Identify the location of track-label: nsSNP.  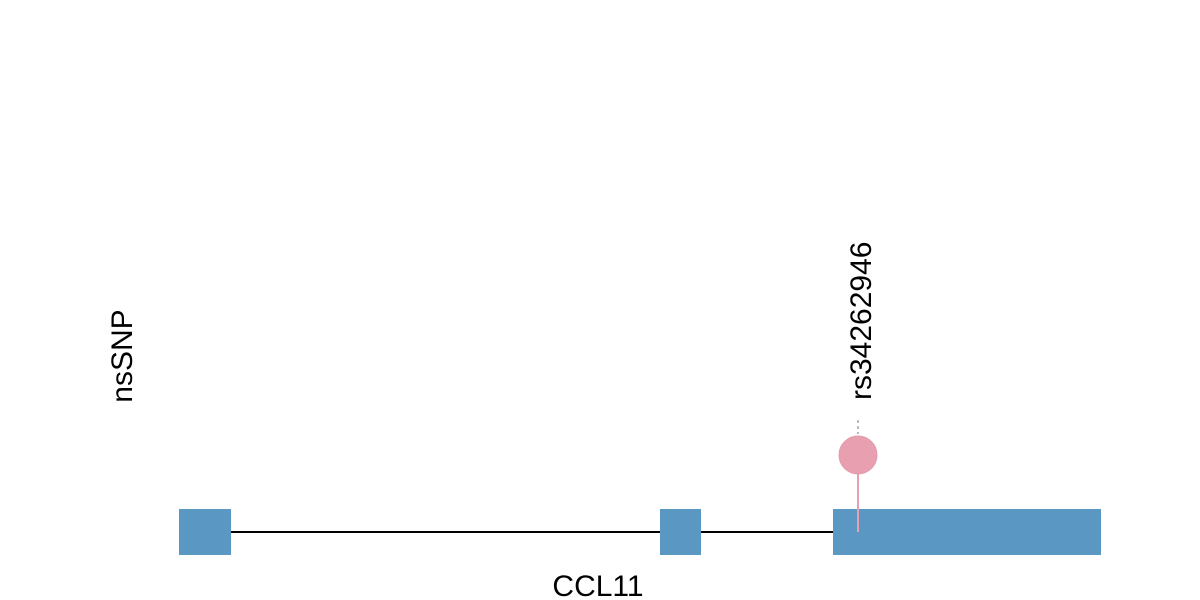
(122, 355).